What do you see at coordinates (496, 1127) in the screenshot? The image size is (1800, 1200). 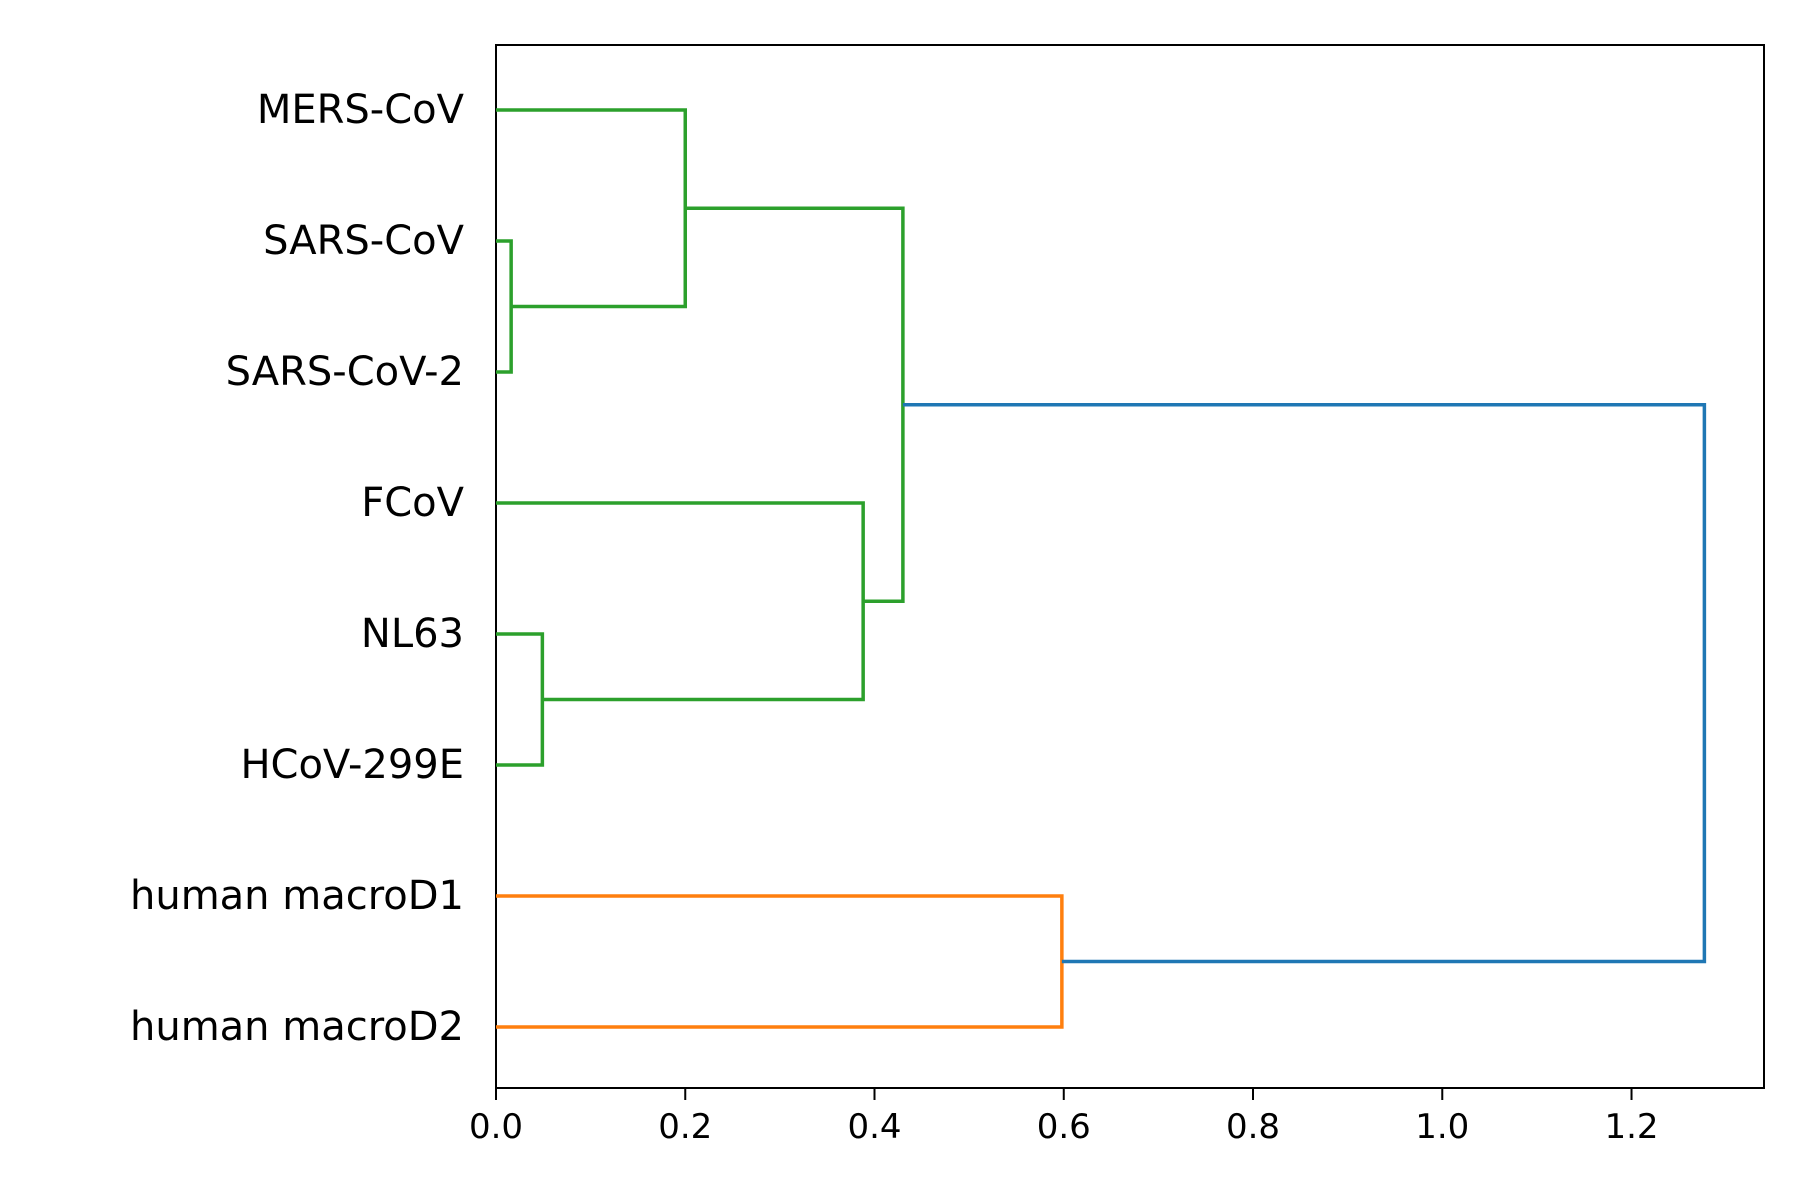 I see `x-tick-label: 0.0` at bounding box center [496, 1127].